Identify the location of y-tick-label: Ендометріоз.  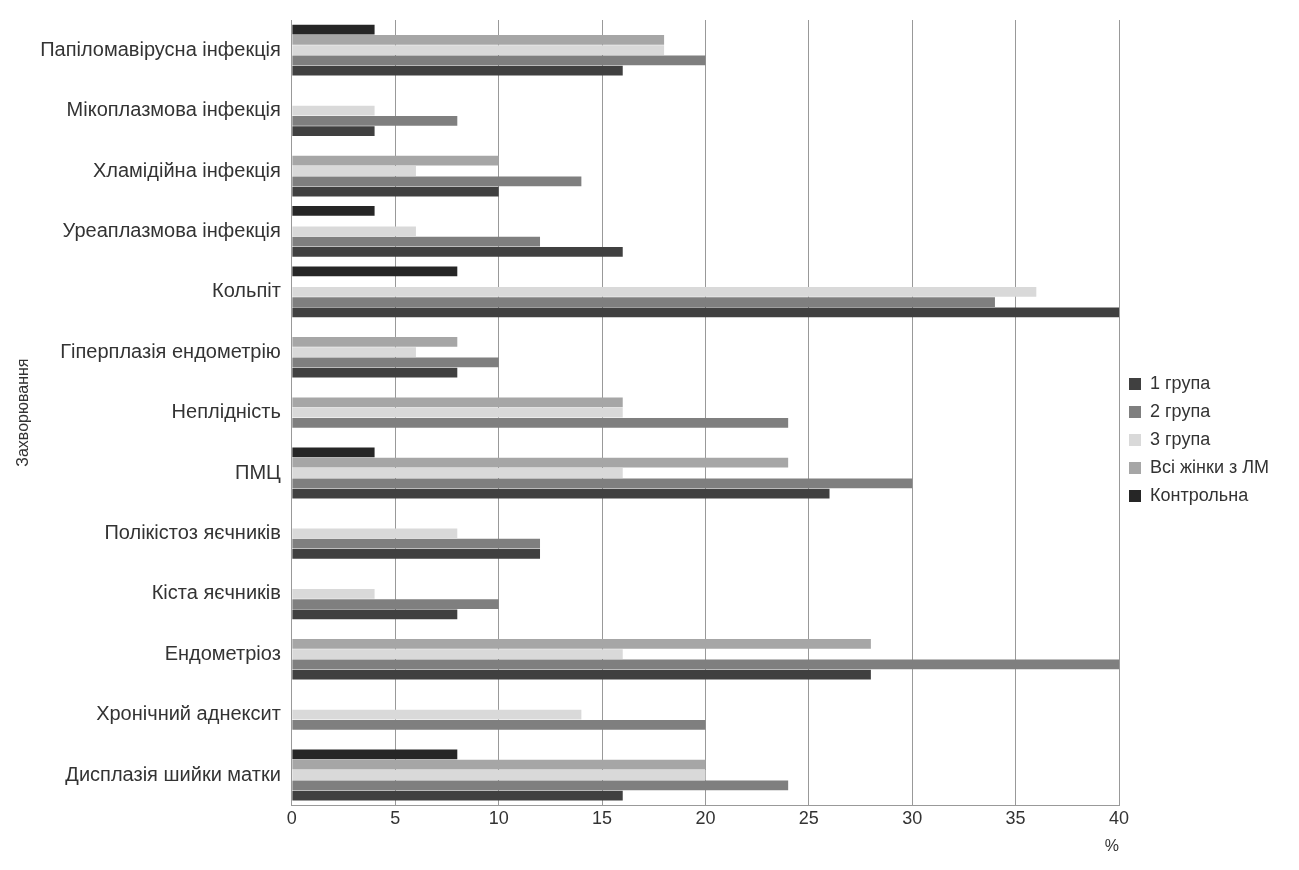
(222, 652).